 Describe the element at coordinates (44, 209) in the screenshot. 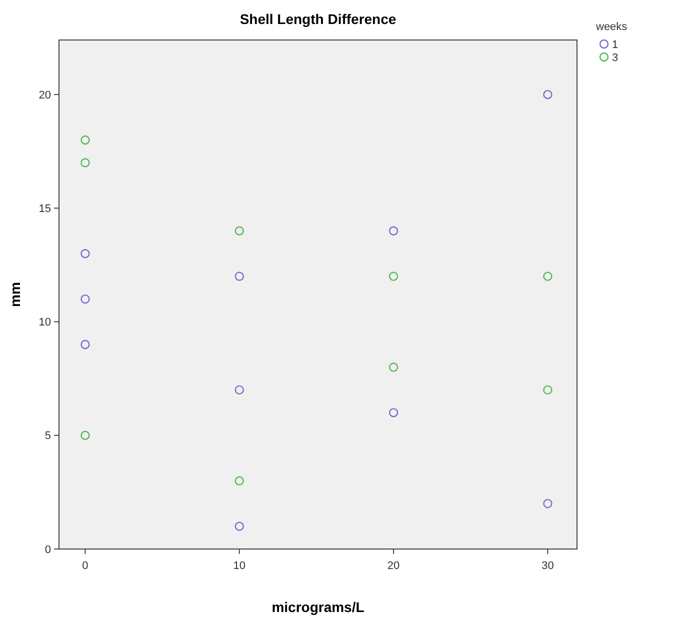

I see `y-tick-label: 15` at that location.